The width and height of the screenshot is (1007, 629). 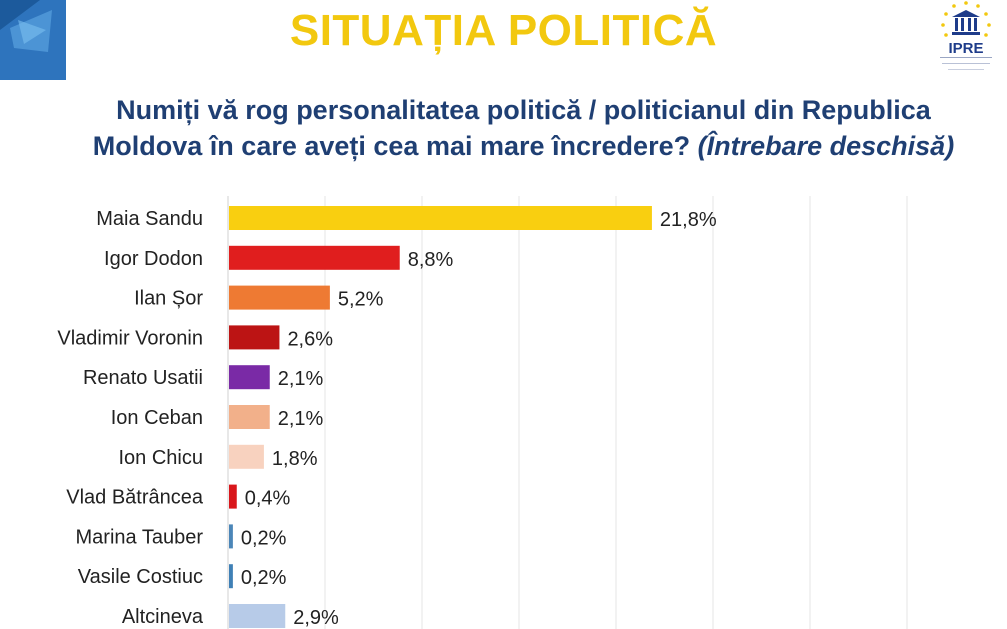 What do you see at coordinates (140, 577) in the screenshot?
I see `category-label: Vasile Costiuc` at bounding box center [140, 577].